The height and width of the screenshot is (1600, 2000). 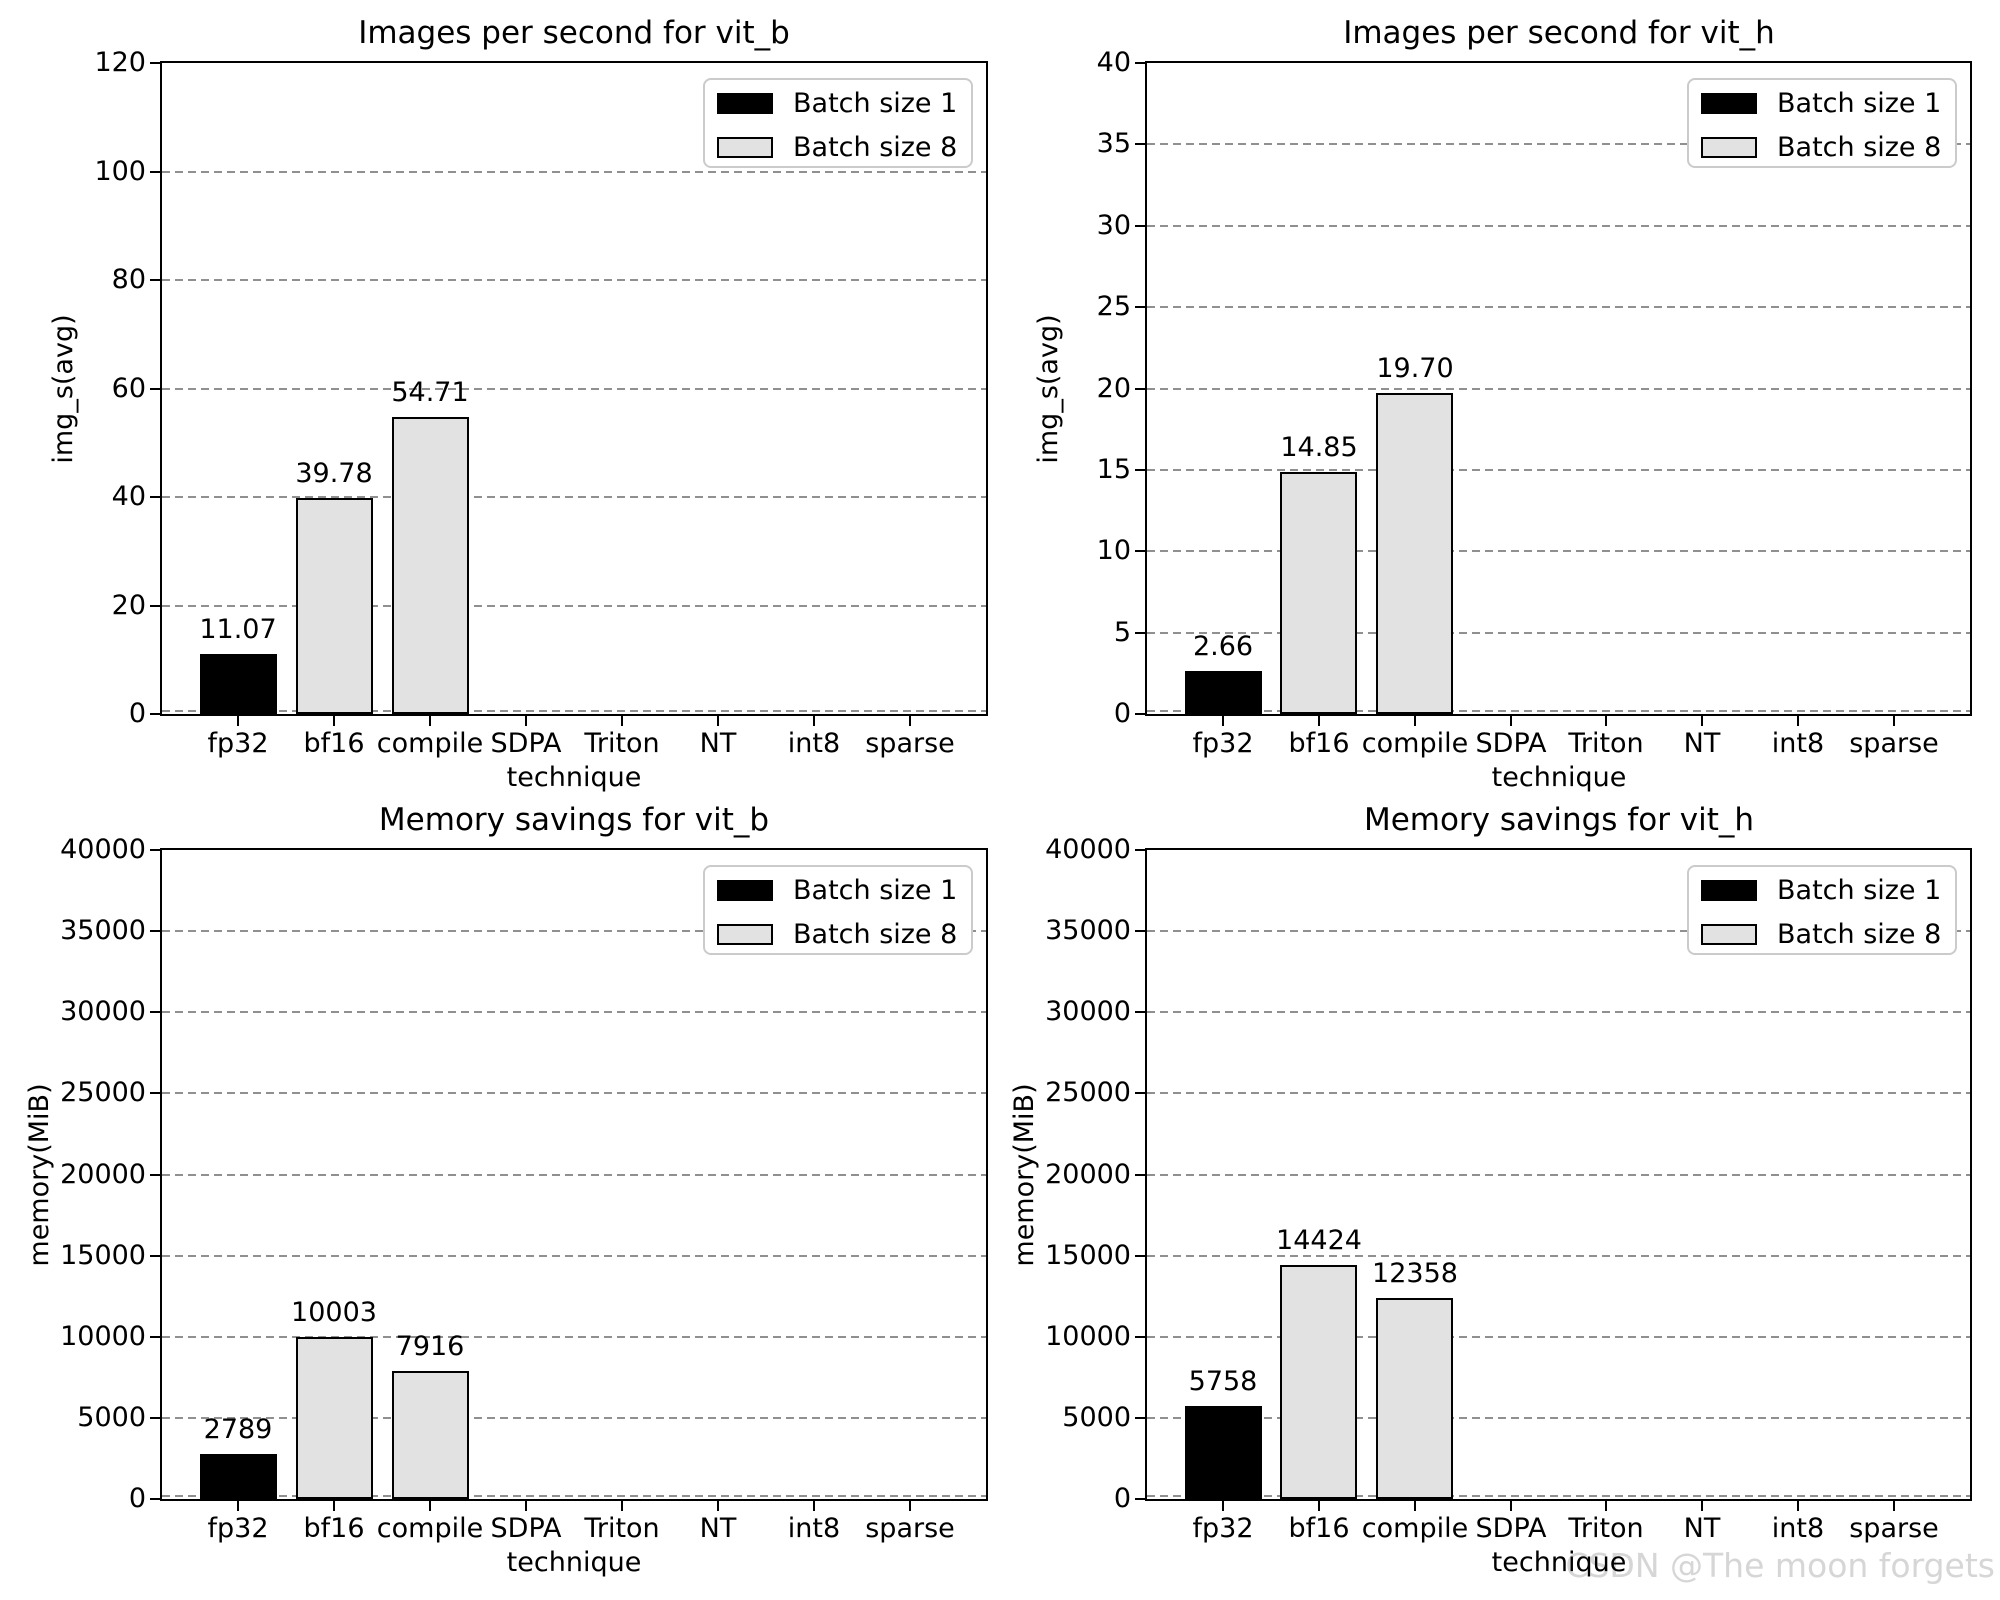 What do you see at coordinates (103, 1174) in the screenshot?
I see `y-tick-label: 20000` at bounding box center [103, 1174].